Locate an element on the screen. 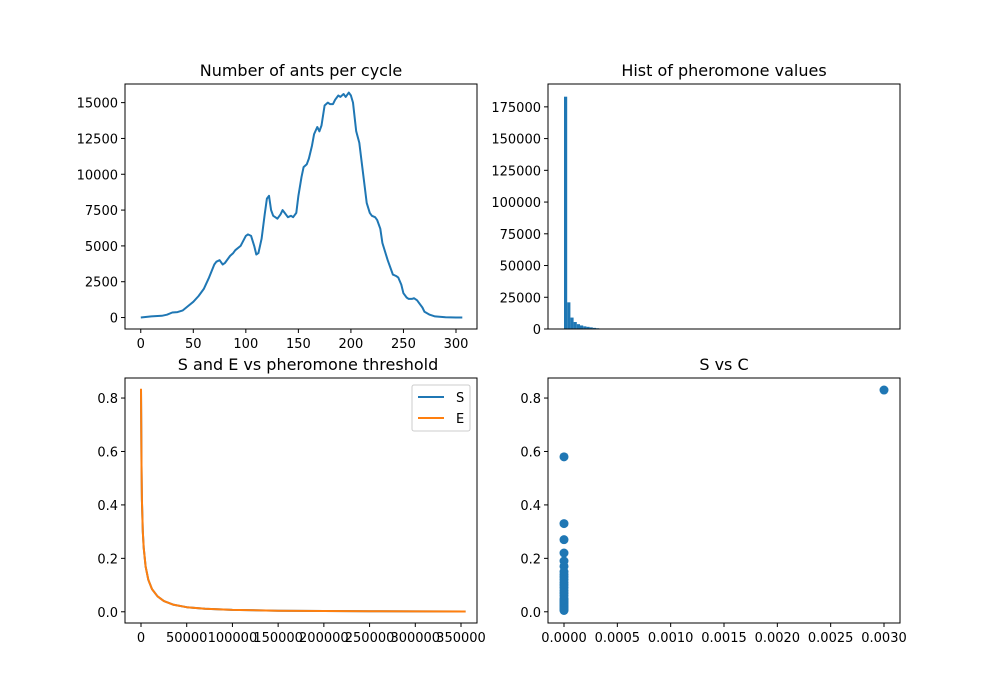 The image size is (1000, 700). hist-ytick-label: 0 is located at coordinates (537, 330).